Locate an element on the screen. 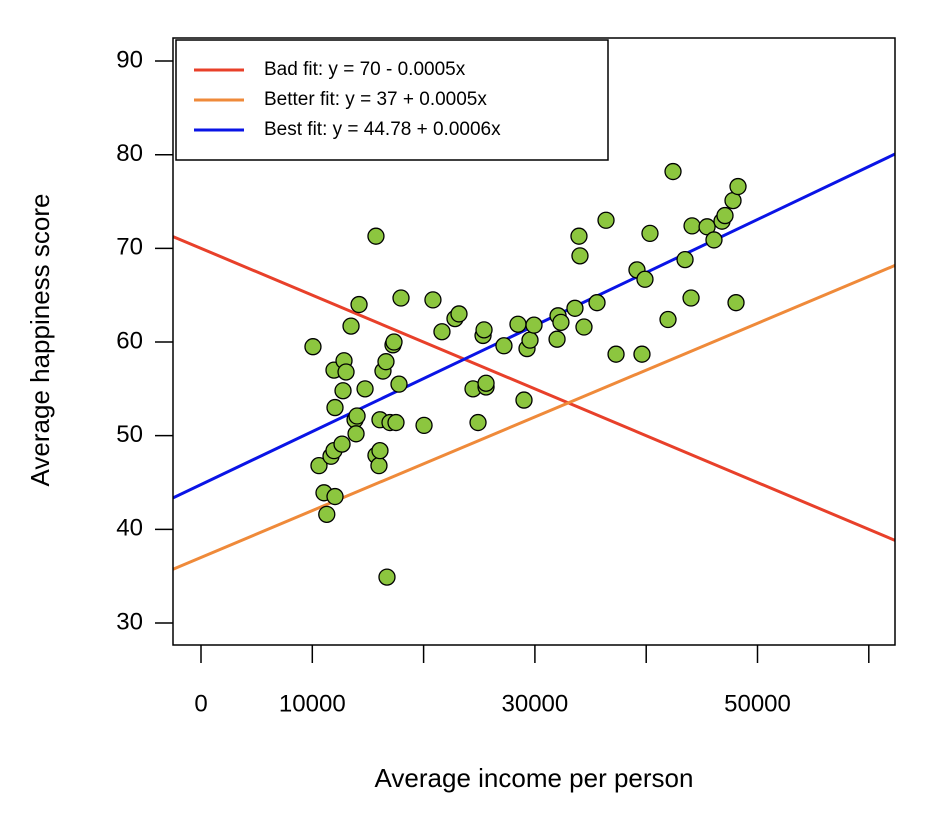  legend-label: Better fit: y = 37 + 0.0005x is located at coordinates (375, 99).